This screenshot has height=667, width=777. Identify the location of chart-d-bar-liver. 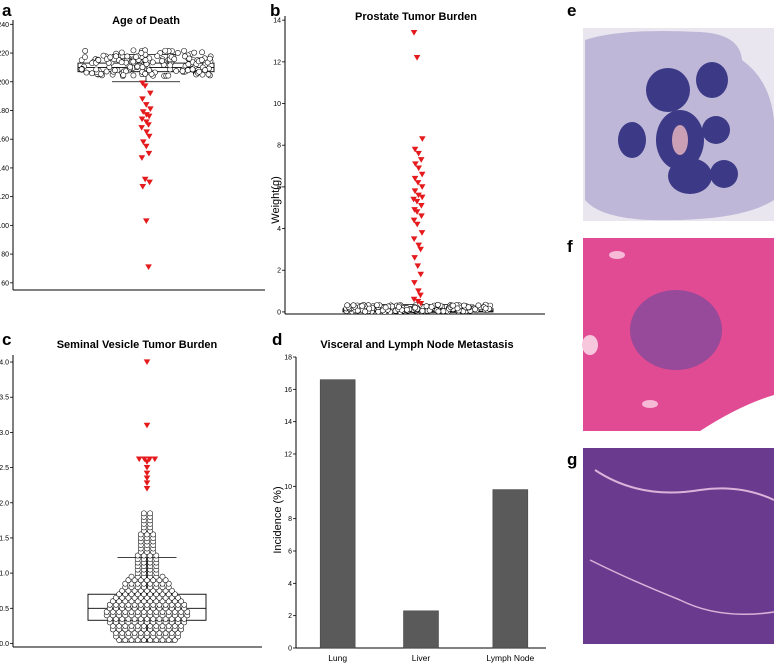
(421, 629).